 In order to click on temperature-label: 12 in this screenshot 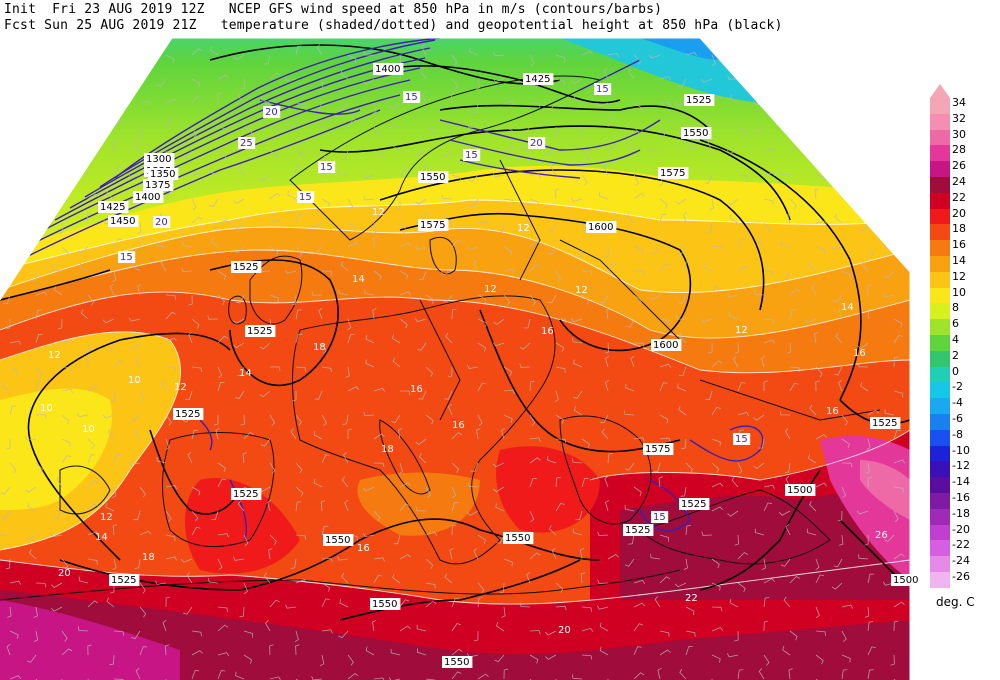, I will do `click(523, 228)`.